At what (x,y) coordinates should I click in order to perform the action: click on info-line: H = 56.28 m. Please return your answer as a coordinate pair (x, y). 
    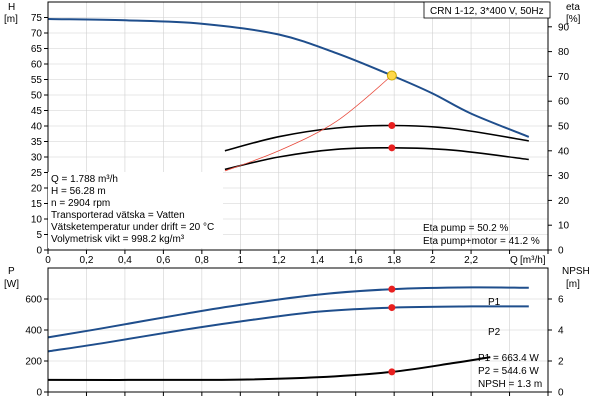
    Looking at the image, I should click on (78, 191).